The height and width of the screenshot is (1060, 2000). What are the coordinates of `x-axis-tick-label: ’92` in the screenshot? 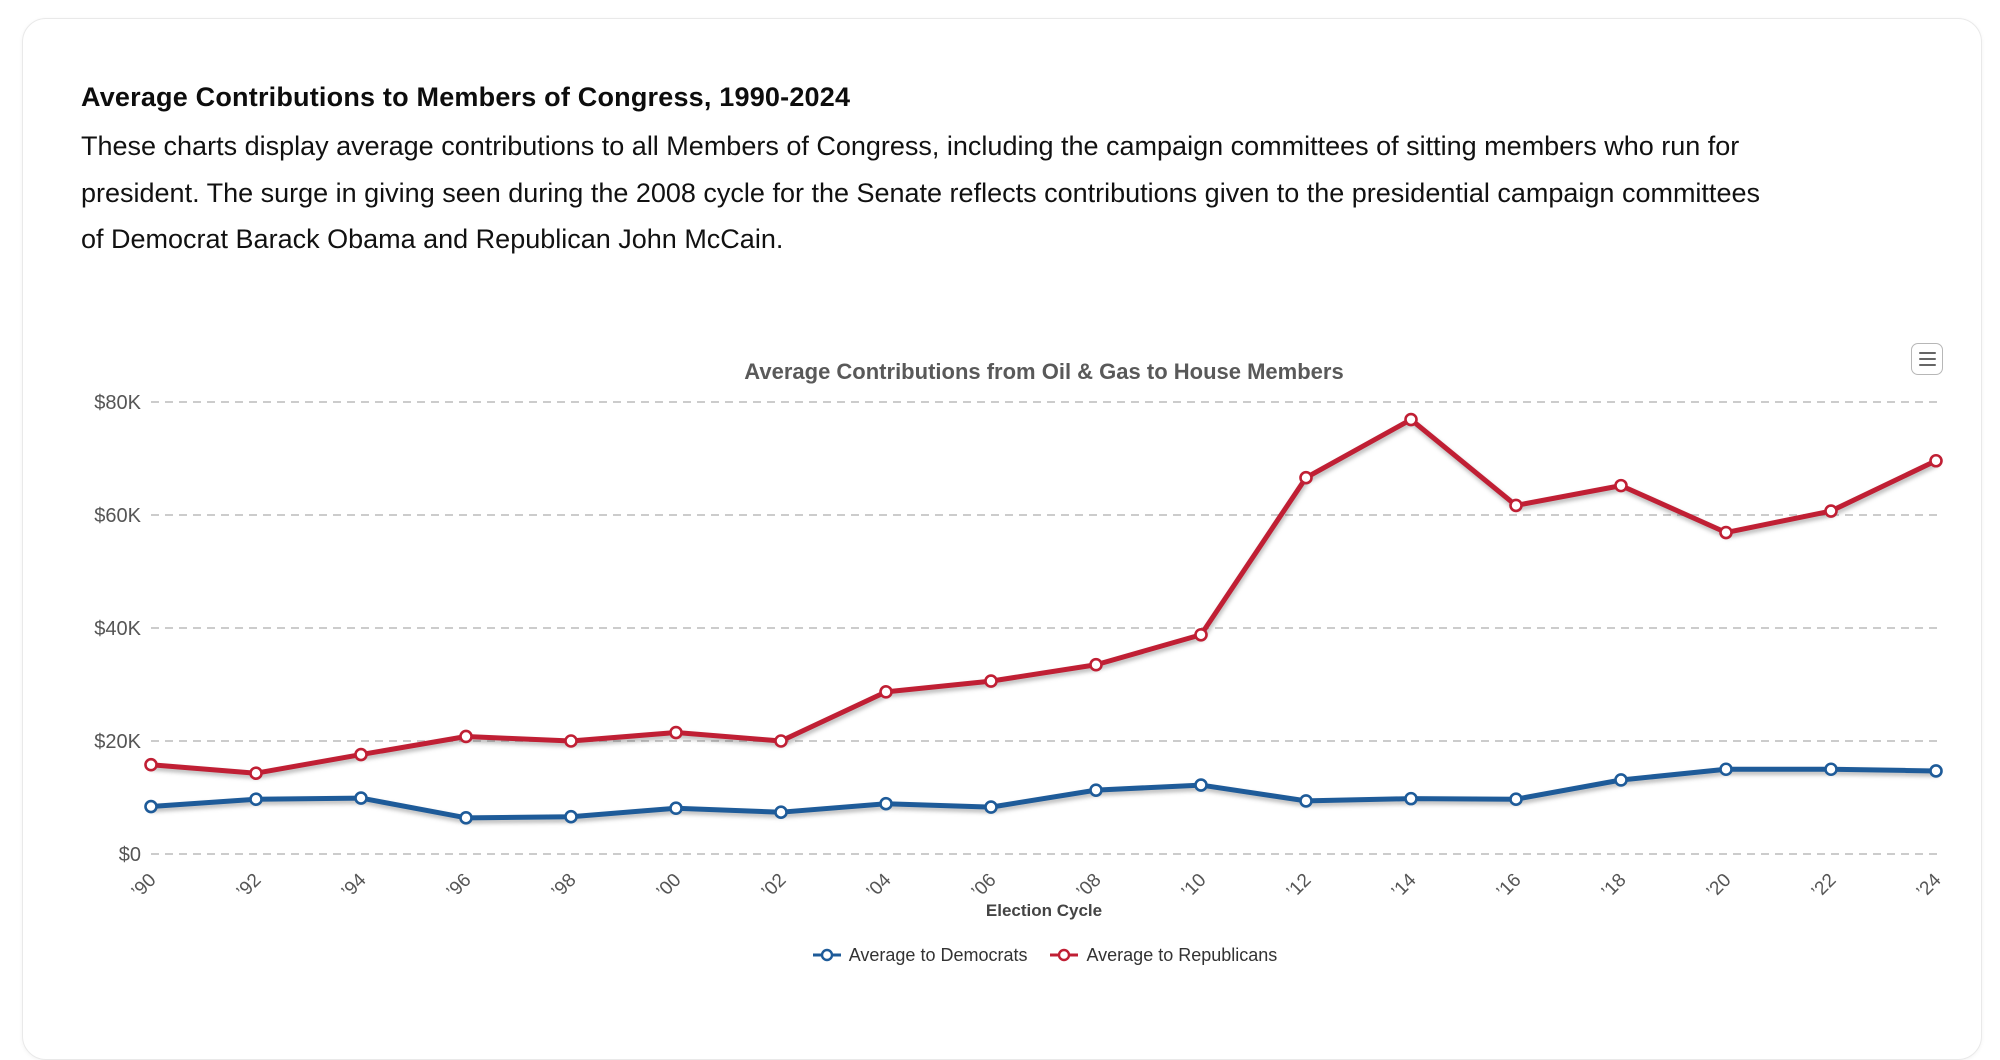 It's located at (249, 886).